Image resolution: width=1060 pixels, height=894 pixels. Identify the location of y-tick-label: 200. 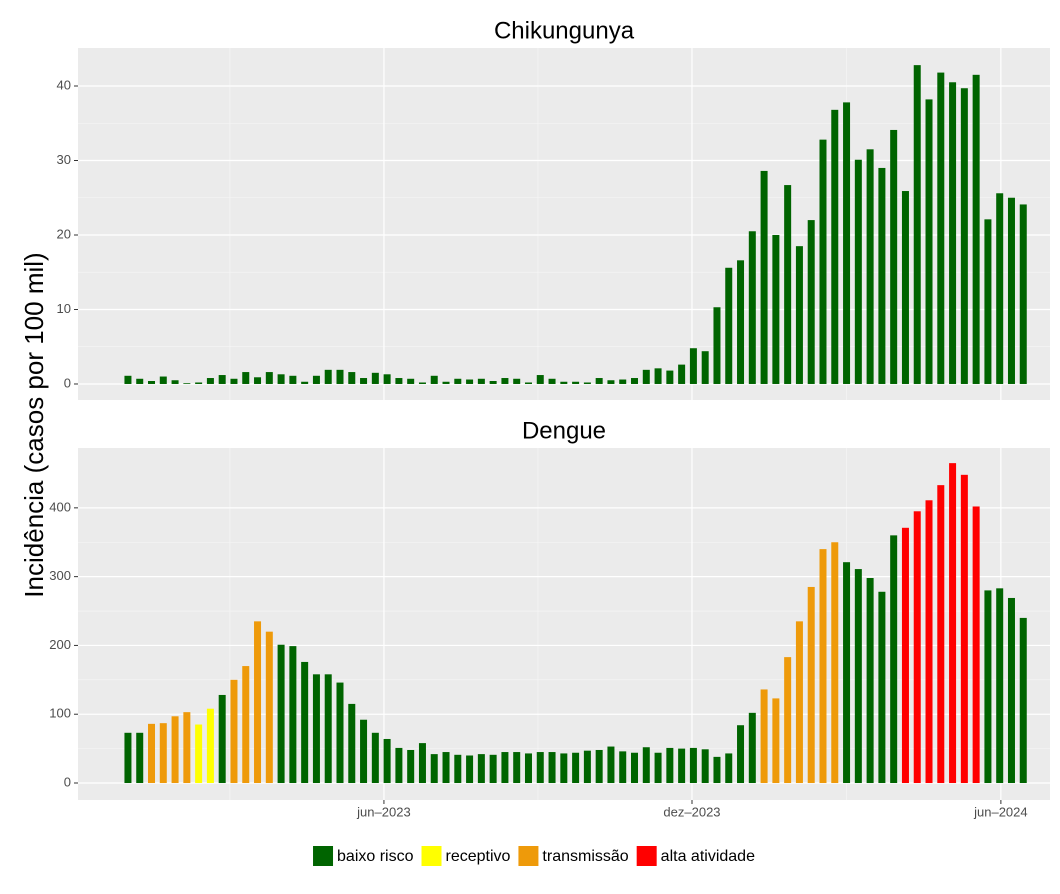
(60, 644).